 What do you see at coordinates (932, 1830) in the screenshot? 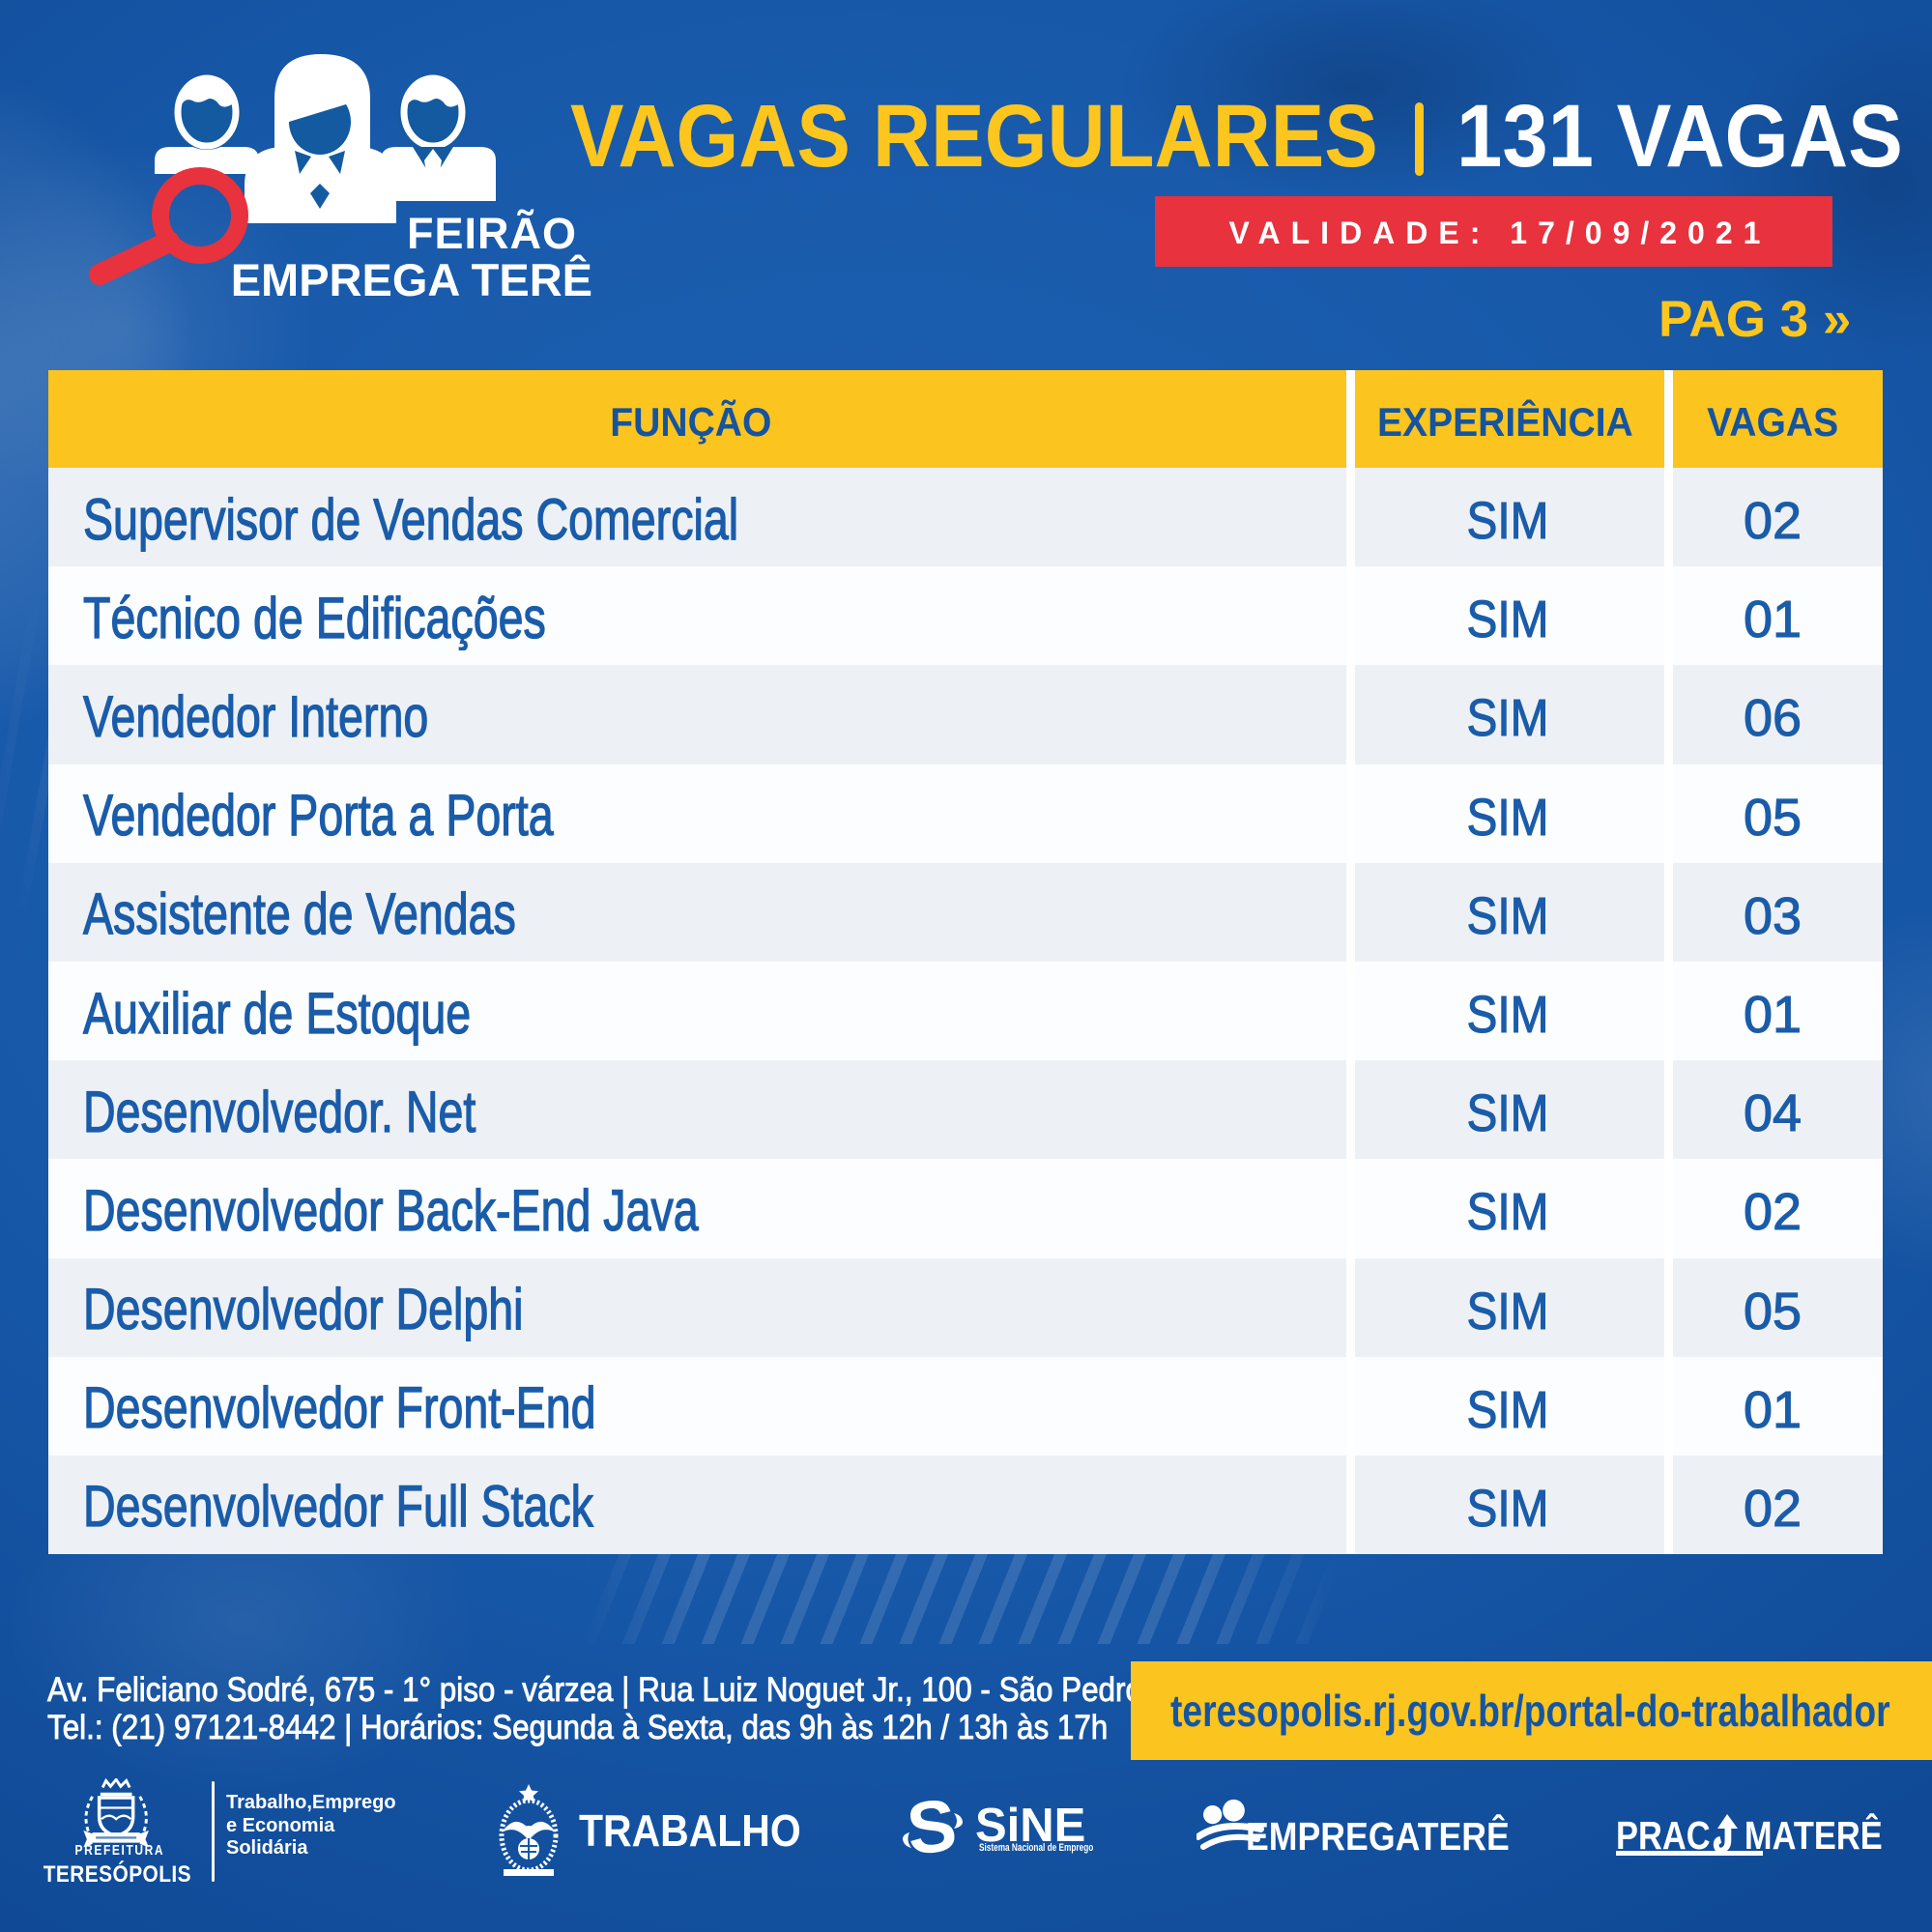
I see `svg-text: S` at bounding box center [932, 1830].